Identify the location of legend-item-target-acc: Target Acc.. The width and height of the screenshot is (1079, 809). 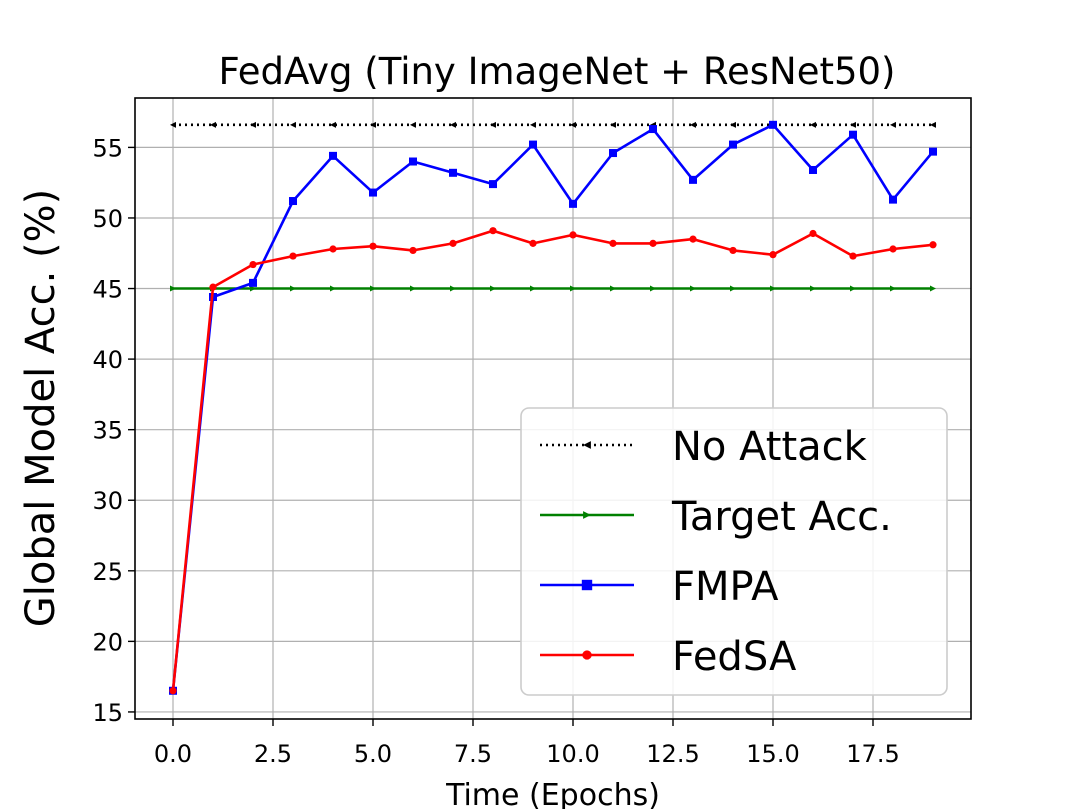
(716, 517).